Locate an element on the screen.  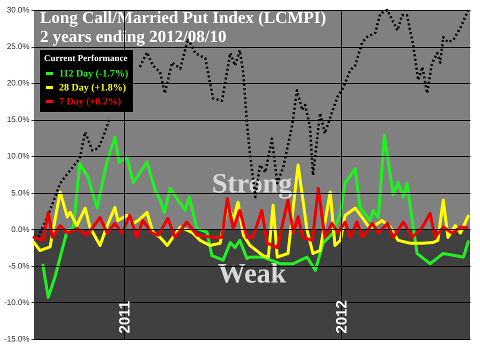
y-tick-label: 25.0% is located at coordinates (18, 47).